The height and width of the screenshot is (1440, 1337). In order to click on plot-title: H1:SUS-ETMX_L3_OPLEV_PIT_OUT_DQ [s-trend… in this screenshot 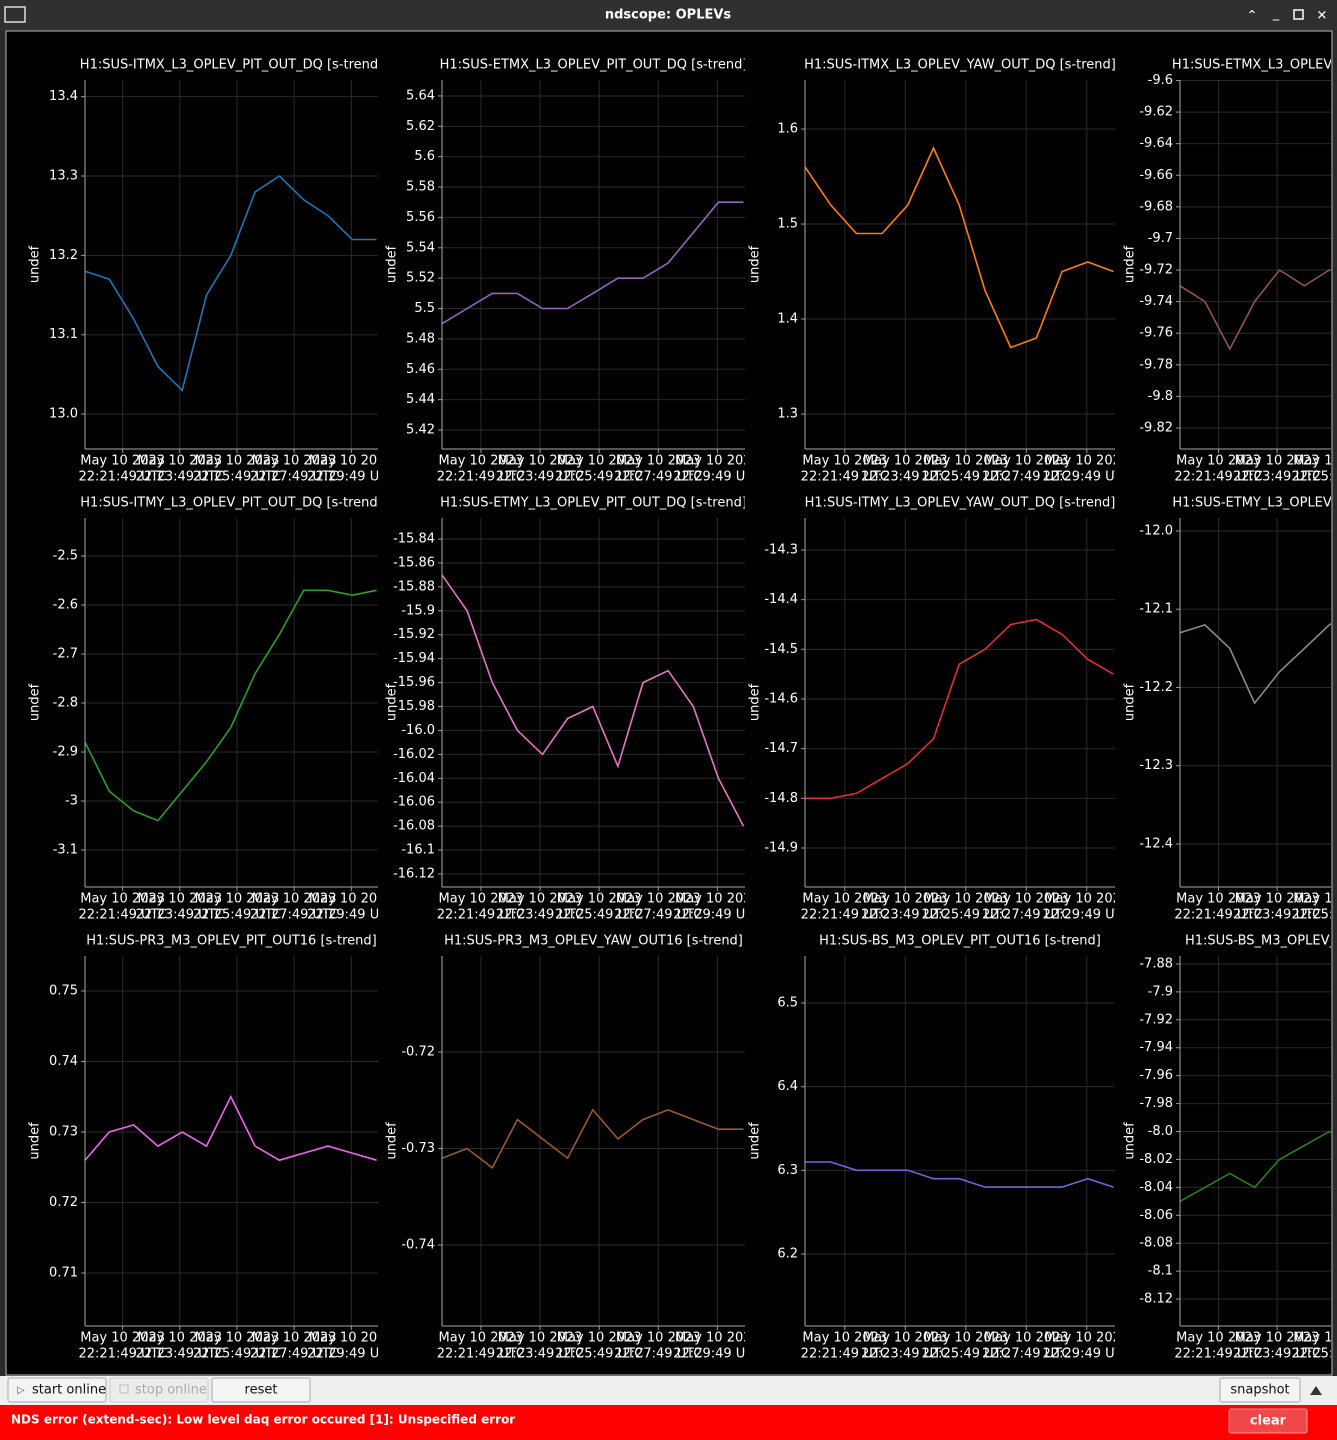, I will do `click(594, 65)`.